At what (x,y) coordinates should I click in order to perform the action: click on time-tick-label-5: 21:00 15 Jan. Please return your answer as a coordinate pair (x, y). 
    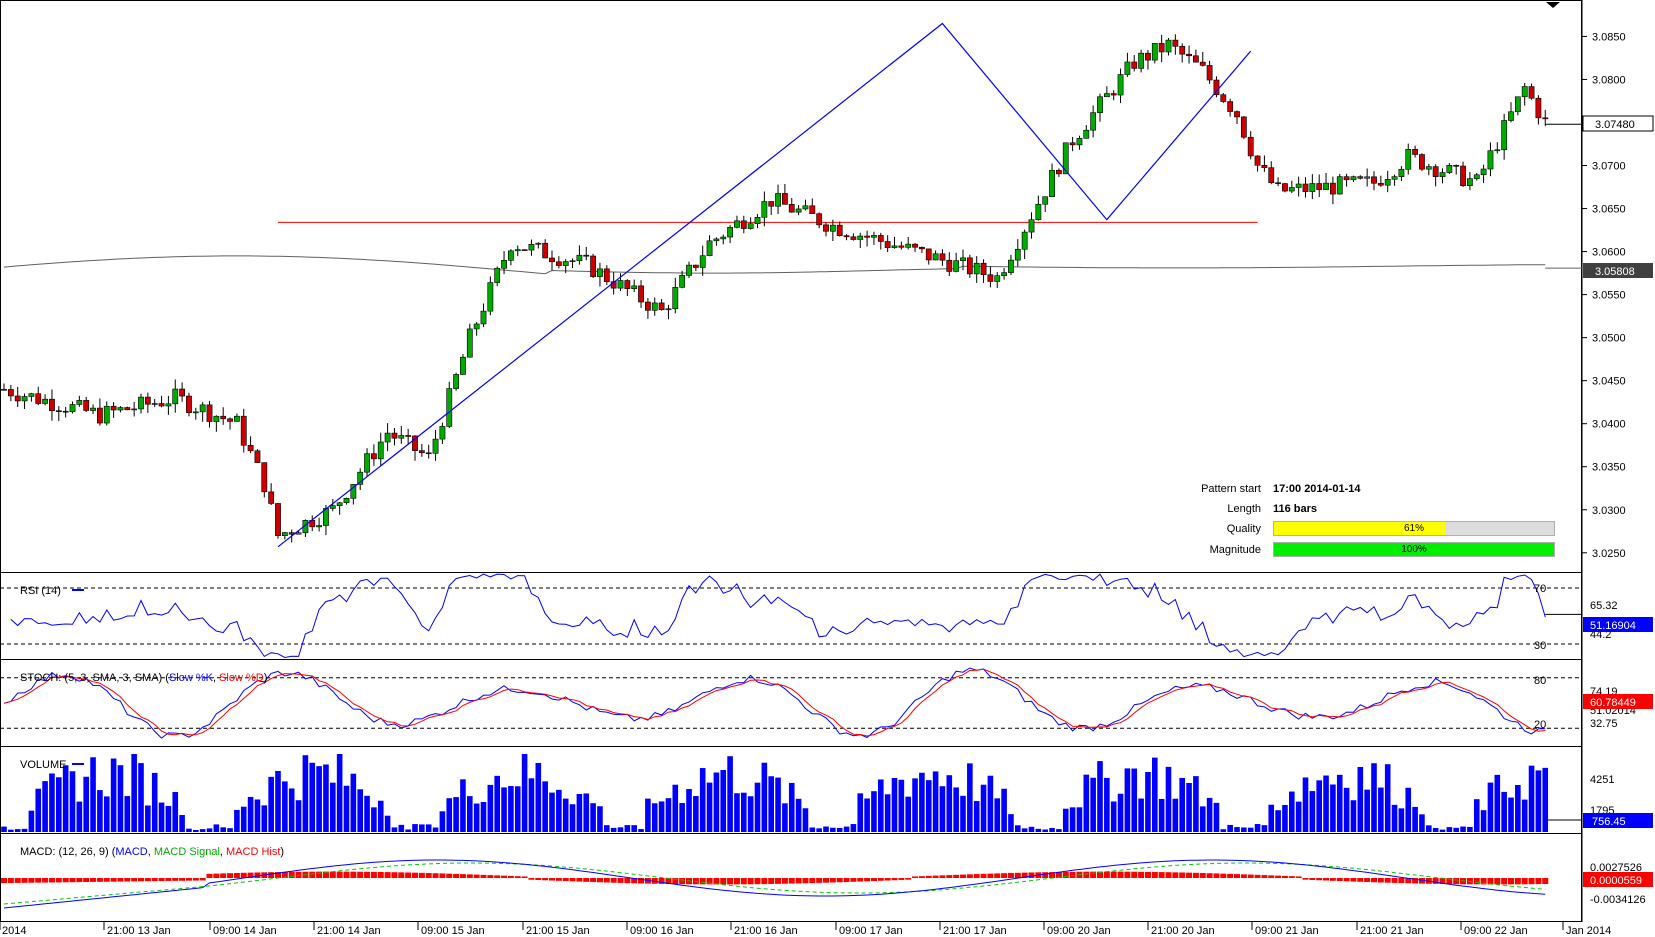
    Looking at the image, I should click on (558, 931).